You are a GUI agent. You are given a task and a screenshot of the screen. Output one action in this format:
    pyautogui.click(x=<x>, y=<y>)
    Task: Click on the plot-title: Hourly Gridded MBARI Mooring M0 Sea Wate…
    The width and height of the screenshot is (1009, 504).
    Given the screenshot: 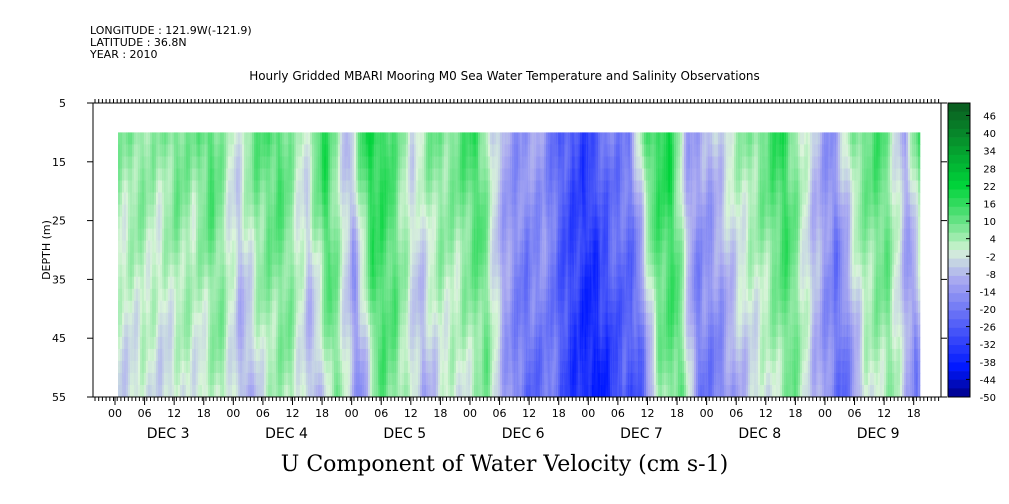 What is the action you would take?
    pyautogui.click(x=504, y=76)
    